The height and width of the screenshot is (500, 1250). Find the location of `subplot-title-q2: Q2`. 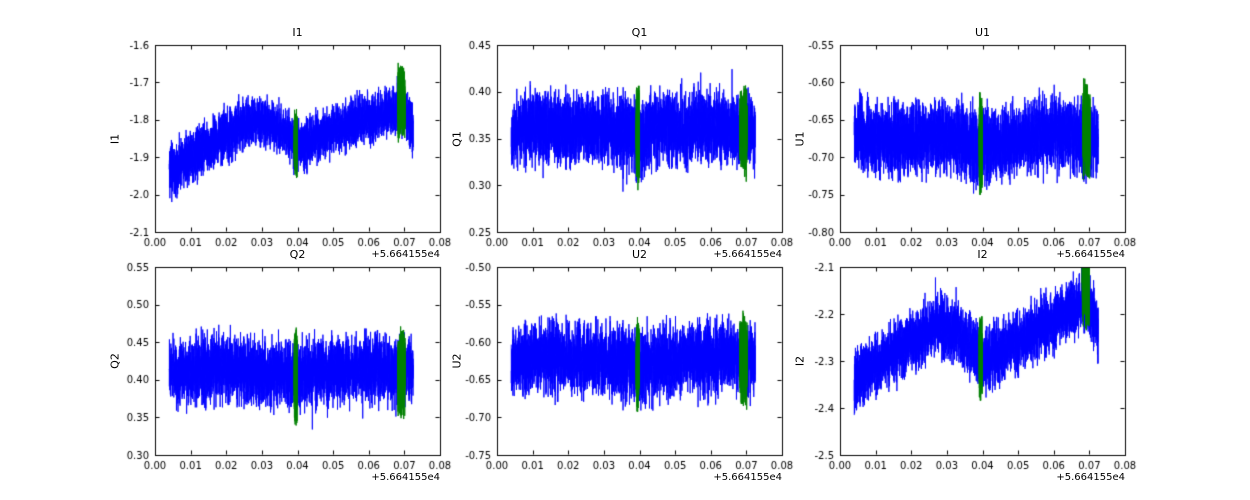

subplot-title-q2: Q2 is located at coordinates (297, 254).